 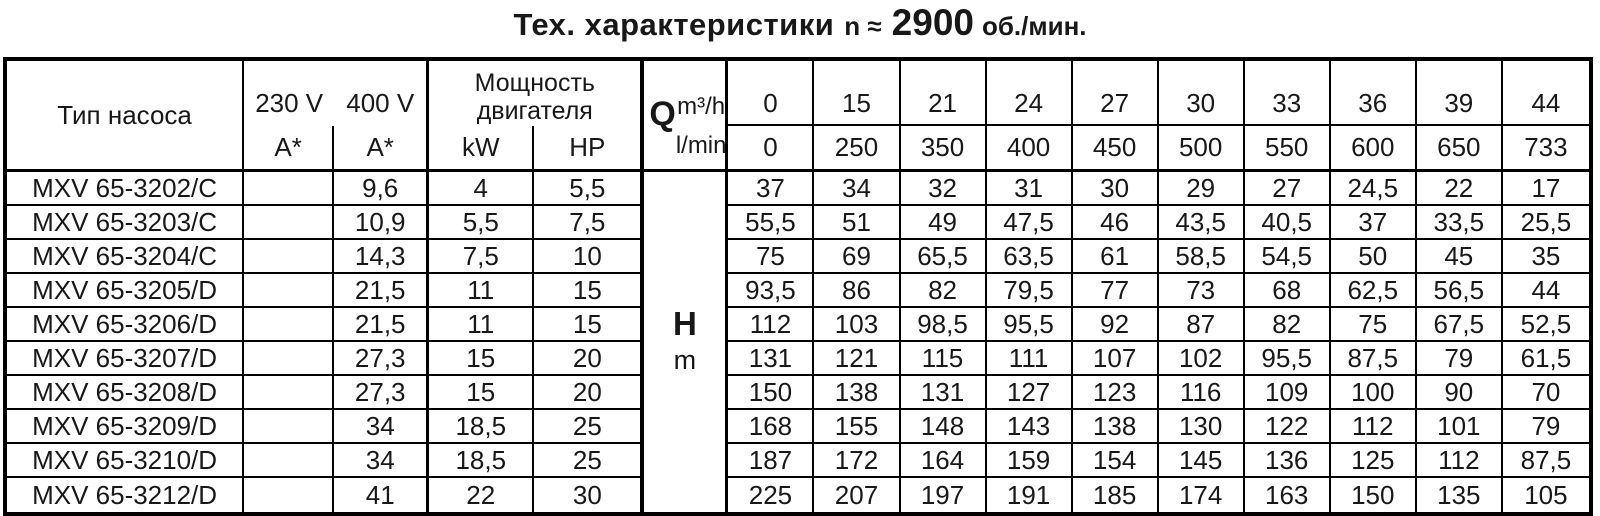 I want to click on kw-header: kW, so click(x=482, y=149).